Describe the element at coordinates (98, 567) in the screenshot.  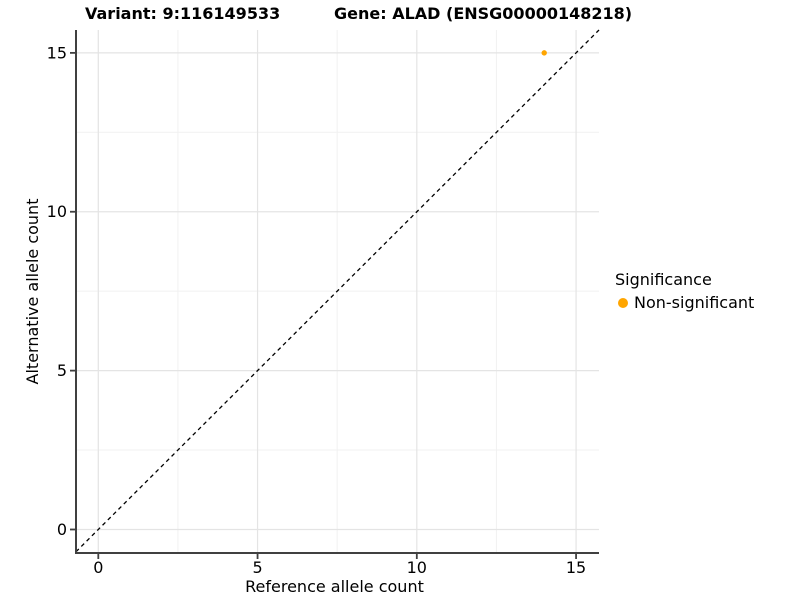
I see `x-tick-label: 0` at that location.